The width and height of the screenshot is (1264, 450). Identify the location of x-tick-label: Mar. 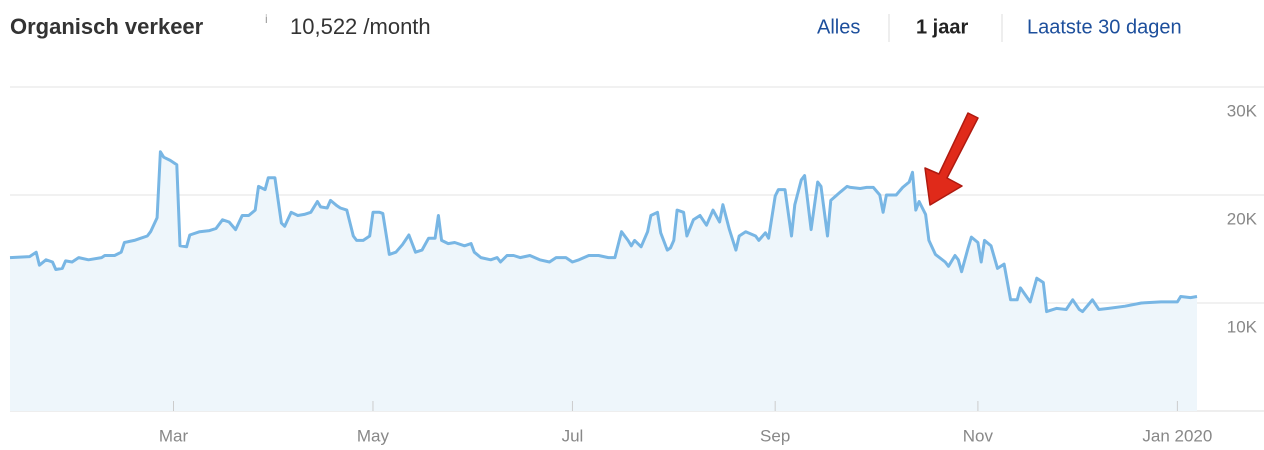
(174, 435).